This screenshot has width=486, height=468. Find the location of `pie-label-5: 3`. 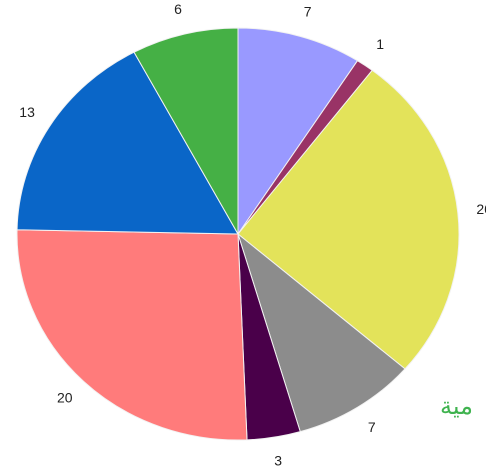

pie-label-5: 3 is located at coordinates (278, 460).